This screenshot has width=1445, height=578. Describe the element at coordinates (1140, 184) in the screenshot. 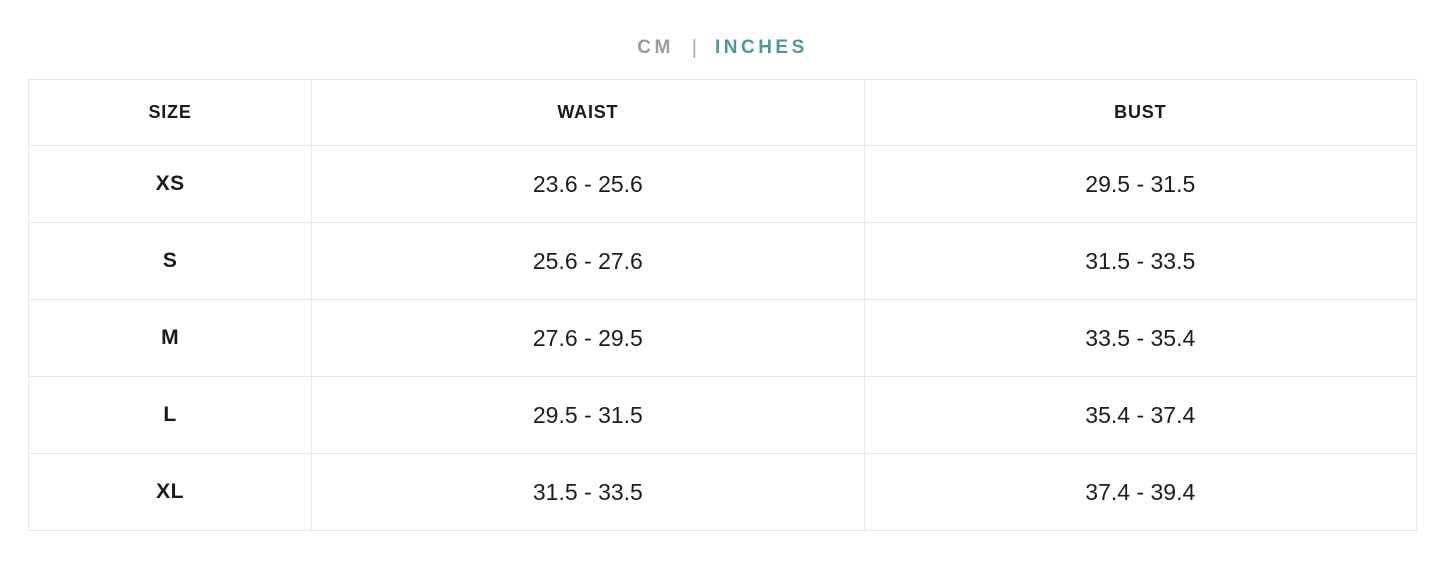

I see `bust-value: 29.5 - 31.5` at that location.